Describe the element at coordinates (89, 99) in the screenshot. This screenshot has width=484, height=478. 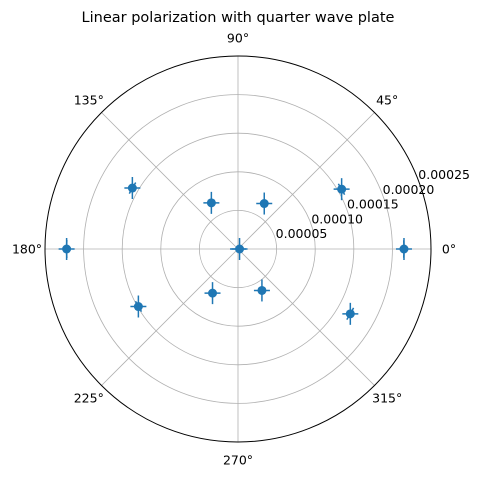
I see `theta-tick-label: 135°` at that location.